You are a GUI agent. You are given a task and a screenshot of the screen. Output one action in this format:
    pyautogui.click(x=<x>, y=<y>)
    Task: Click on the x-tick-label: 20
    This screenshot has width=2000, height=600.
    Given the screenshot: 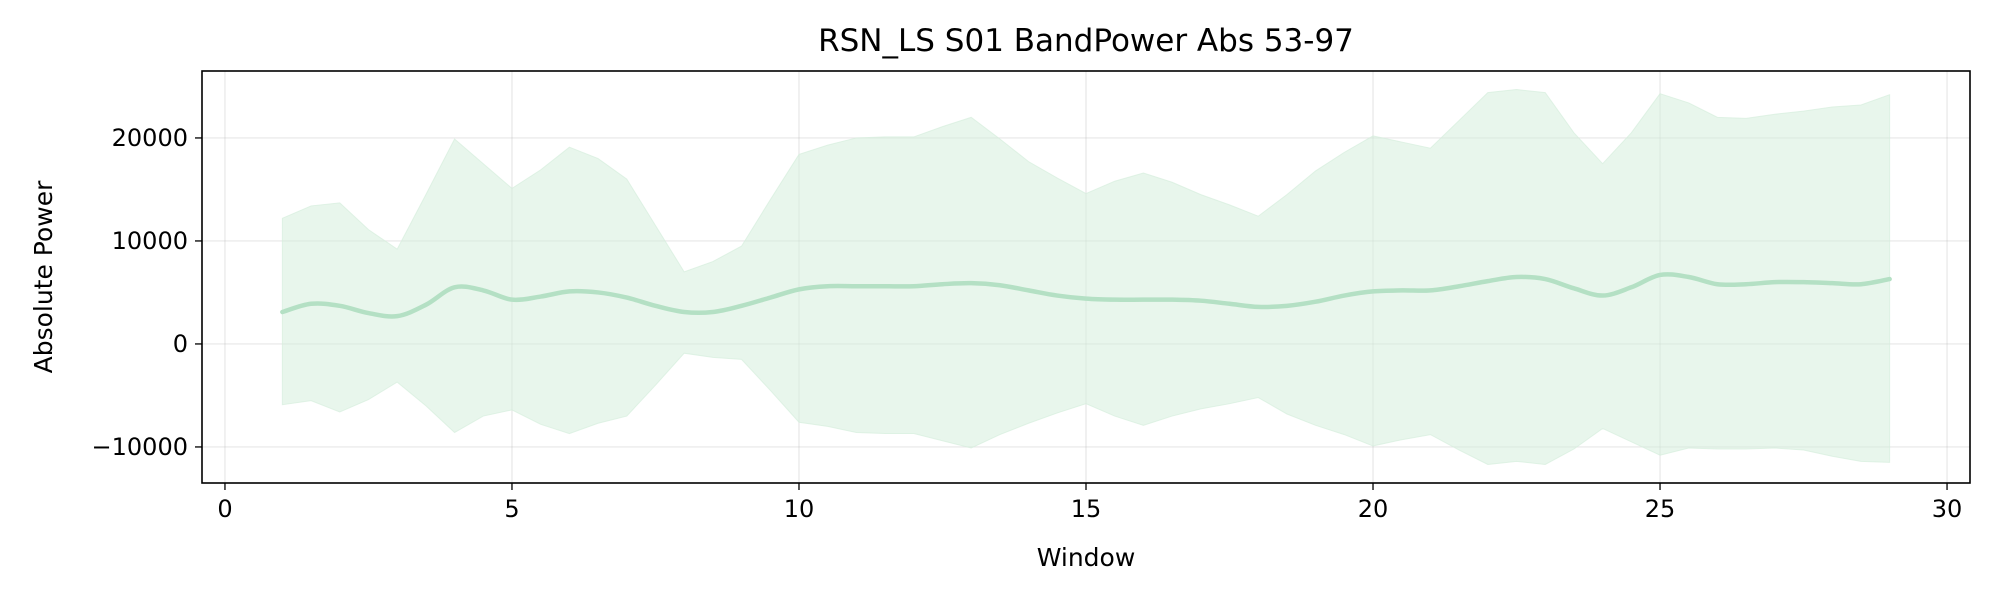 What is the action you would take?
    pyautogui.click(x=1373, y=509)
    